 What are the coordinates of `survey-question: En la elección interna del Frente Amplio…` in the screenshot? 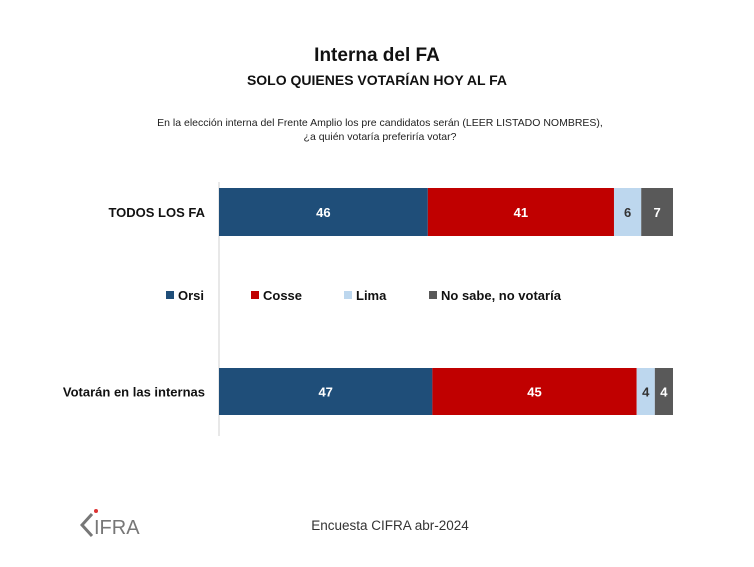 It's located at (380, 130).